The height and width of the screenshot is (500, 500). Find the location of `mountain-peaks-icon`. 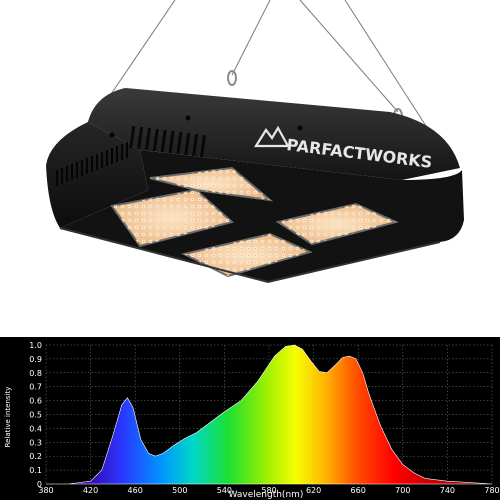

mountain-peaks-icon is located at coordinates (272, 136).